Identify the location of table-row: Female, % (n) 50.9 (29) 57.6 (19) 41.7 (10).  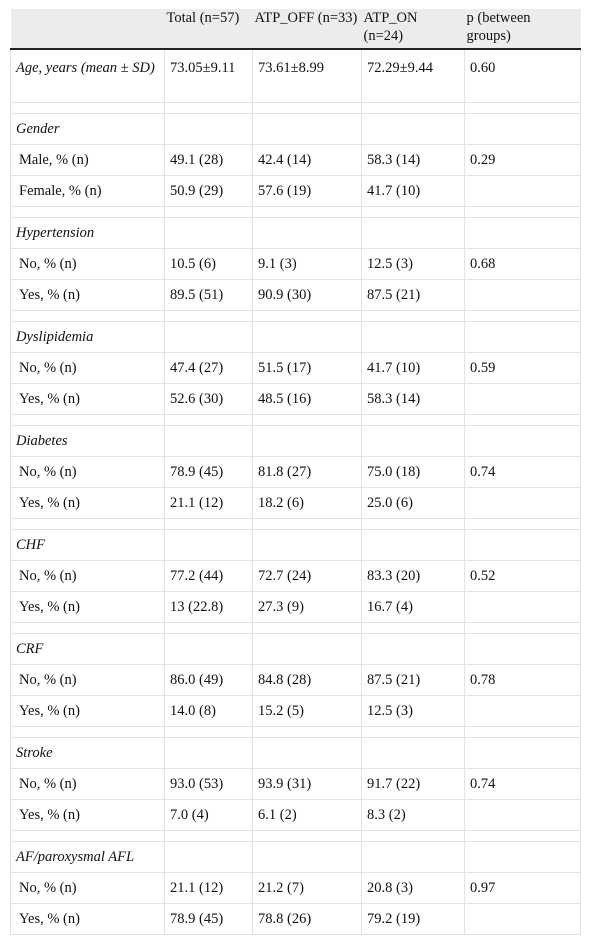
(295, 190).